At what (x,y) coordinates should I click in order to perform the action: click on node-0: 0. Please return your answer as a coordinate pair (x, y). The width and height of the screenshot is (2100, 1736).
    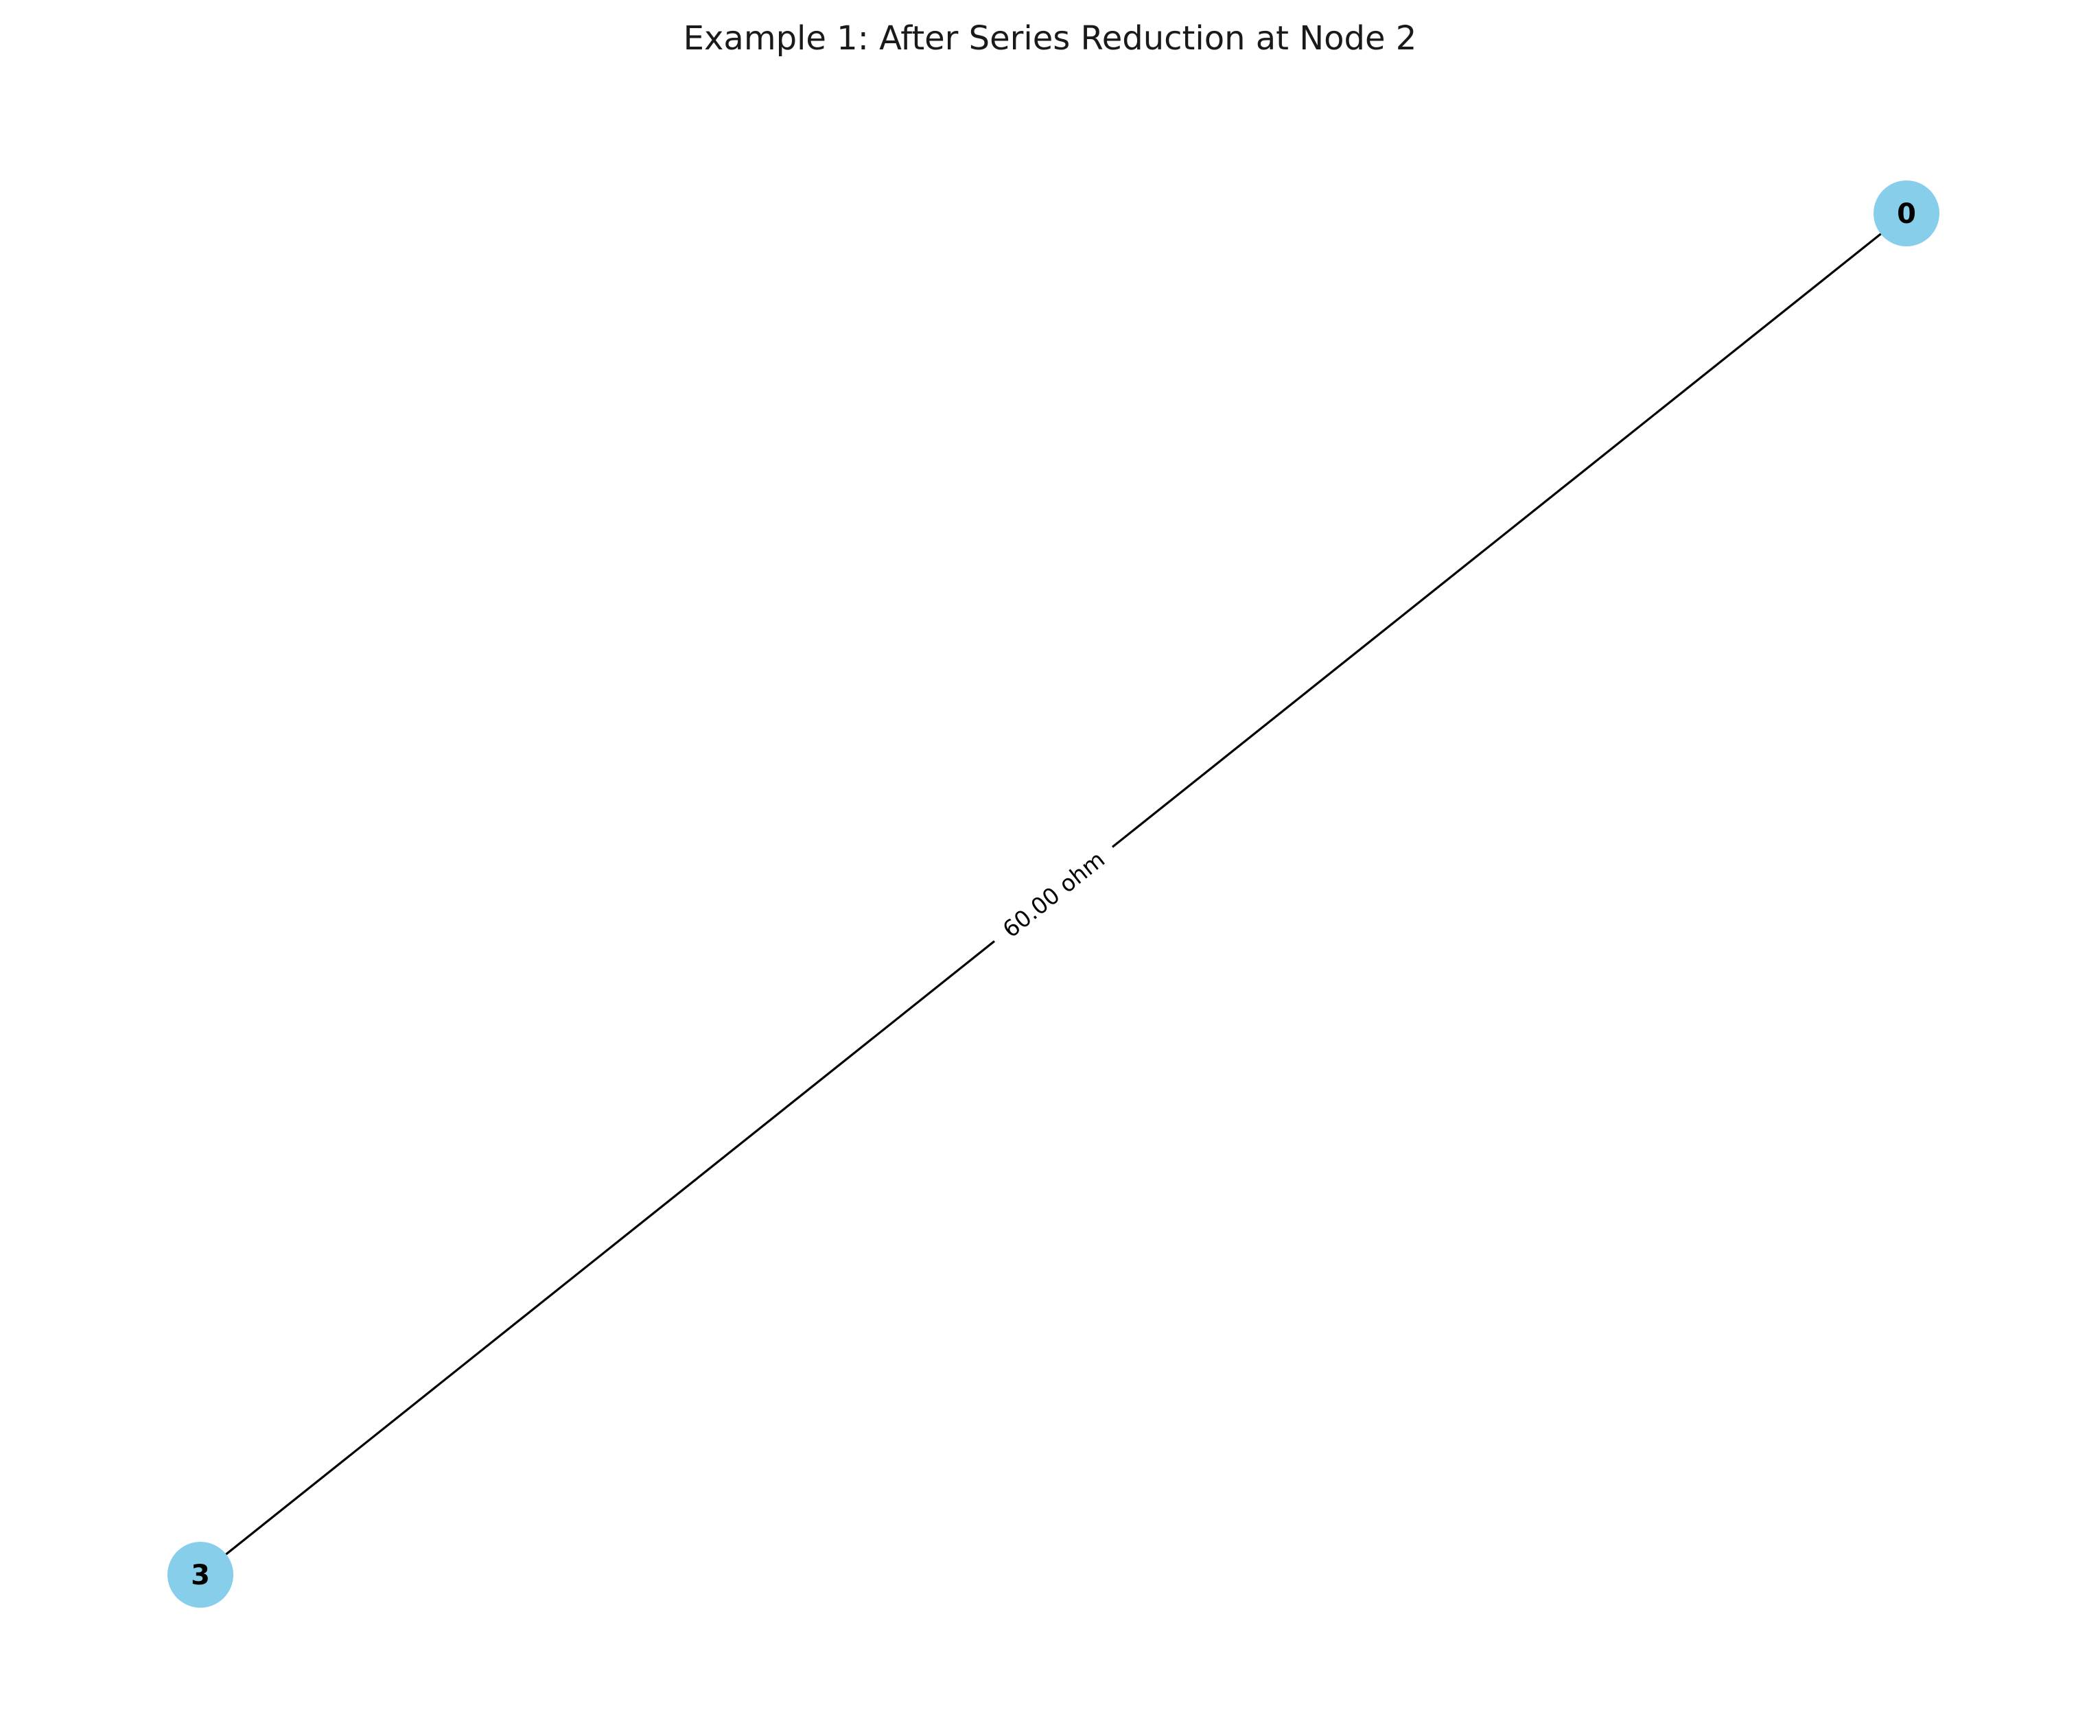
    Looking at the image, I should click on (1906, 213).